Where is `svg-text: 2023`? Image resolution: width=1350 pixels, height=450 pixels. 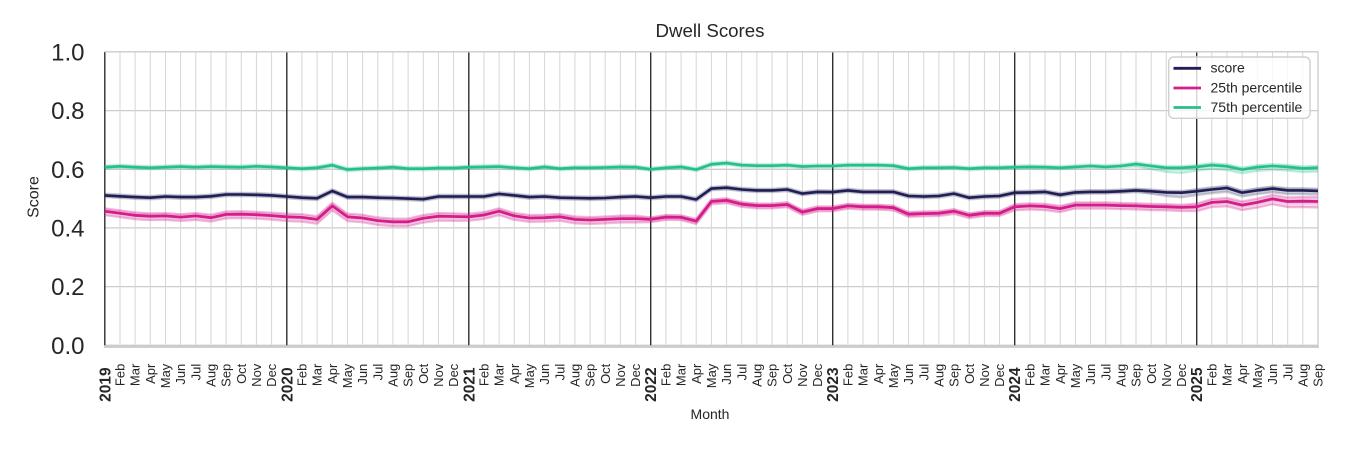
svg-text: 2023 is located at coordinates (833, 384).